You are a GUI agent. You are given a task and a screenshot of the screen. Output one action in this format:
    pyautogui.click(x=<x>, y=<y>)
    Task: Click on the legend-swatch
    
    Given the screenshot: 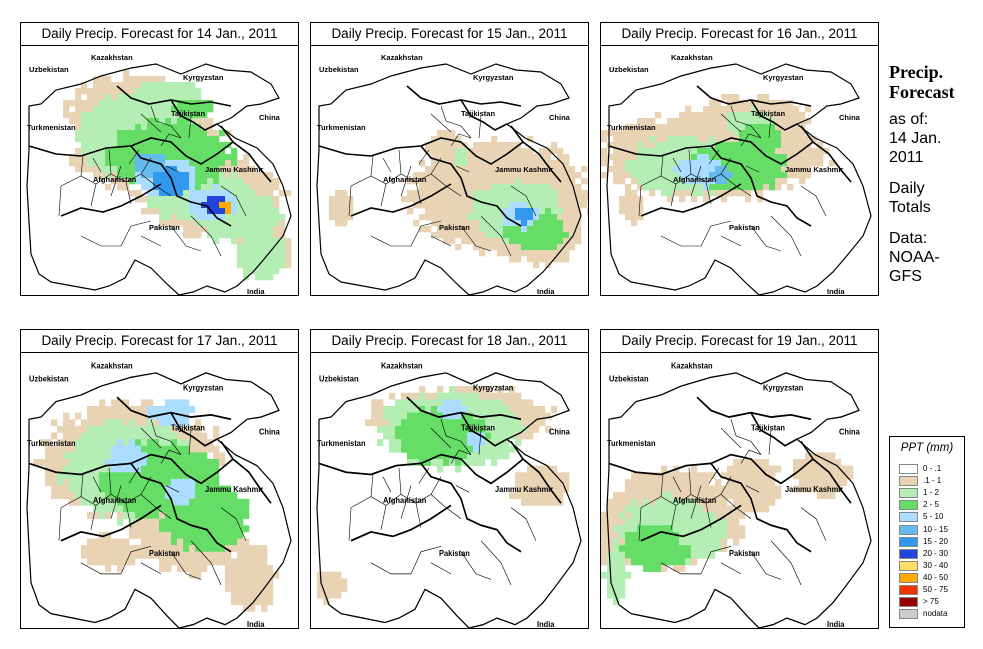 What is the action you would take?
    pyautogui.click(x=908, y=505)
    